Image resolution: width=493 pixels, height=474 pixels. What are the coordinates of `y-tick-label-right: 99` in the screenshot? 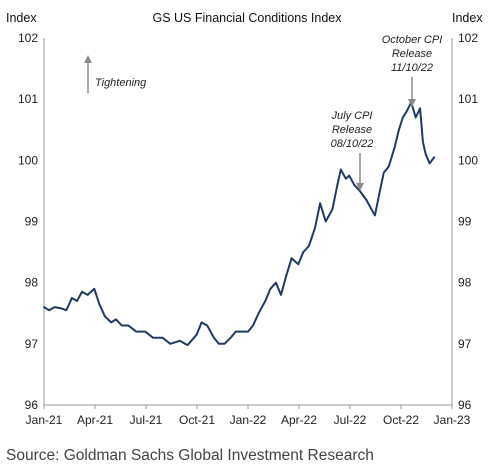 It's located at (465, 222).